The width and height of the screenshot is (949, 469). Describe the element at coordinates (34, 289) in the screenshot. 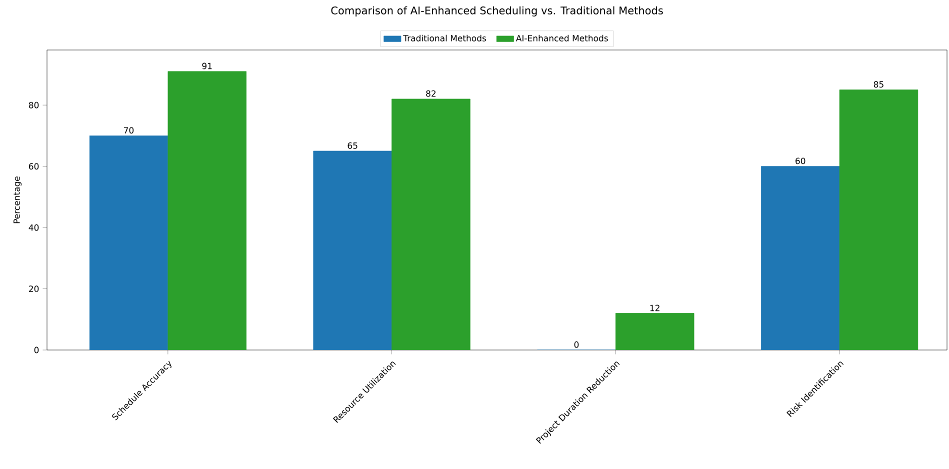

I see `y-tick-label: 20` at that location.